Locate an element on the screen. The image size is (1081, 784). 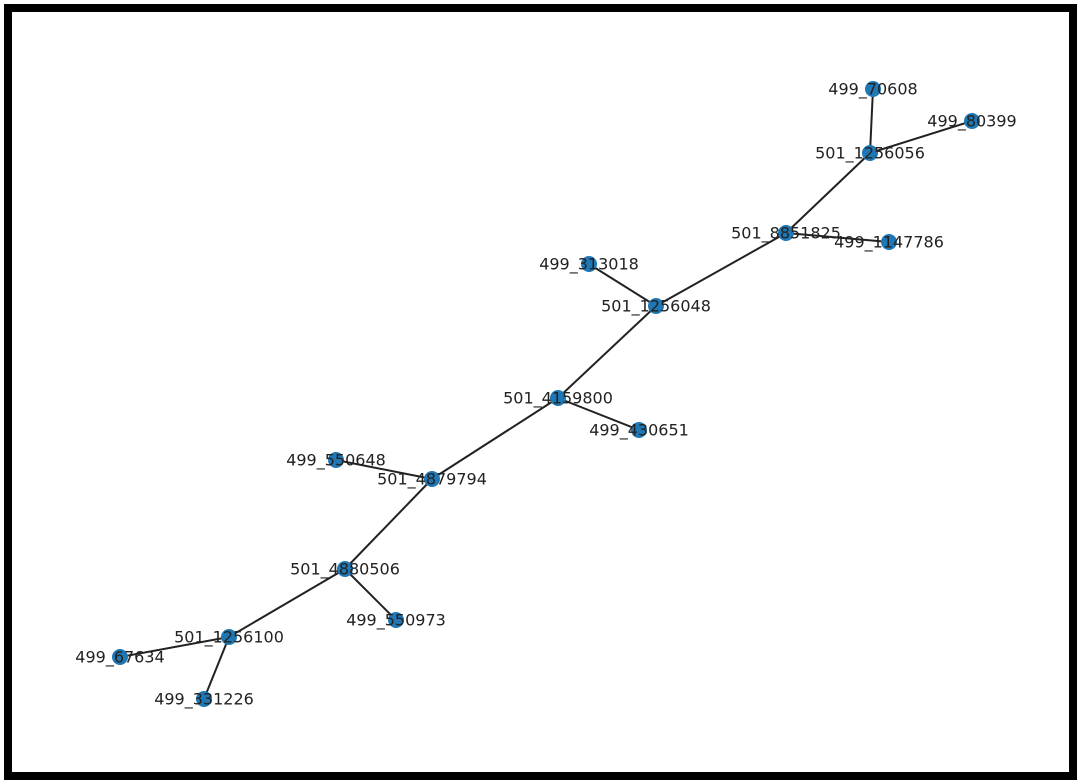
node-label-499_1147786: 499_1147786 is located at coordinates (889, 243).